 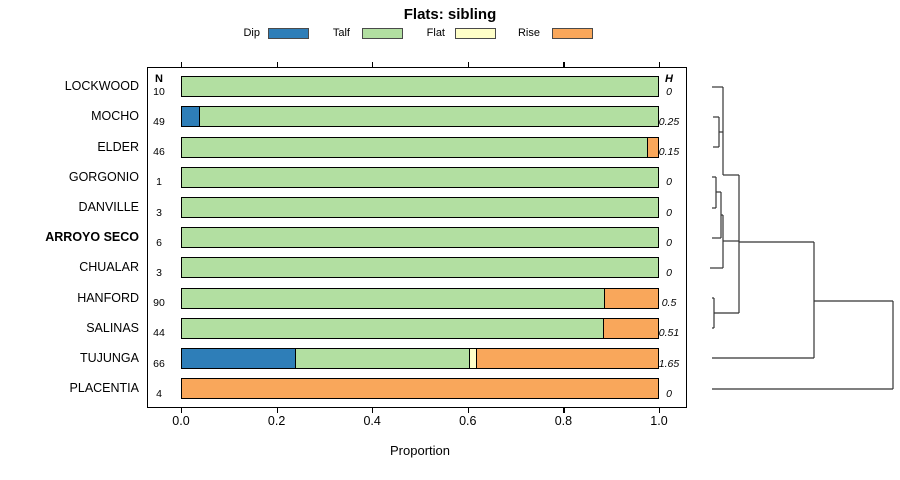 What do you see at coordinates (563, 421) in the screenshot?
I see `x-tick-label: 0.8` at bounding box center [563, 421].